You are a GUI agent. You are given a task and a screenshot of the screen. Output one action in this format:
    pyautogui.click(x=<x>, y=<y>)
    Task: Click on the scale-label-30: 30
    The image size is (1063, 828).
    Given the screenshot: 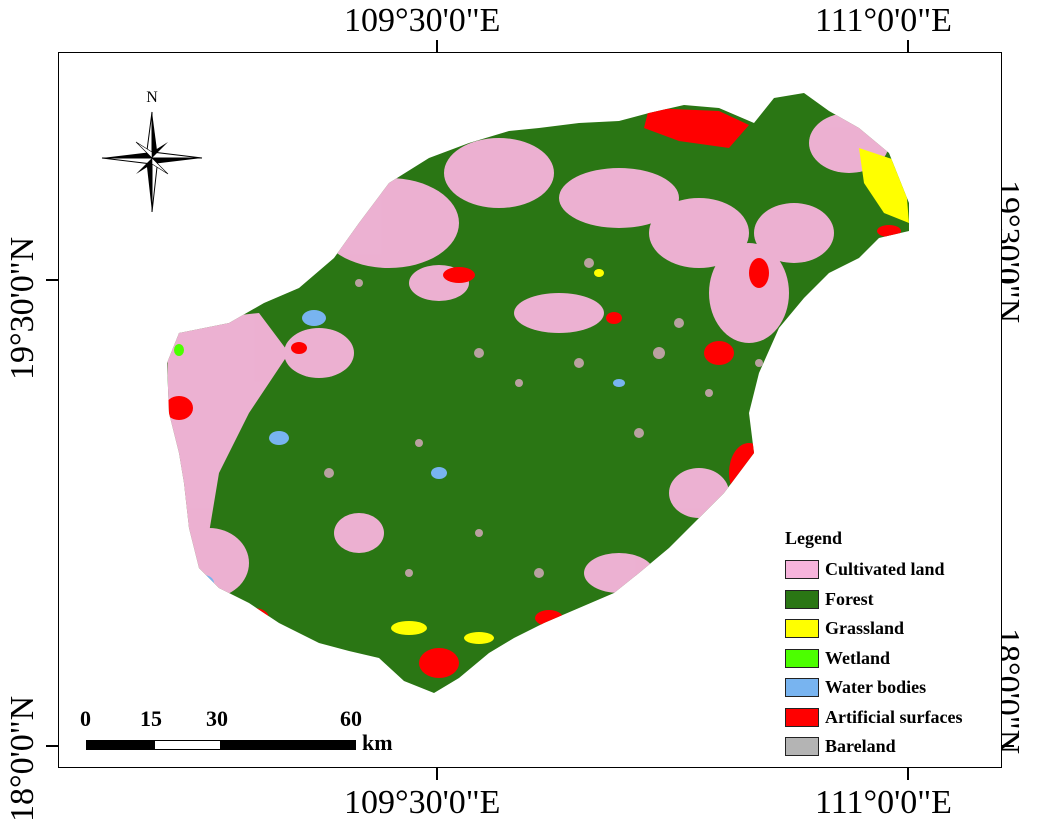 What is the action you would take?
    pyautogui.click(x=217, y=718)
    